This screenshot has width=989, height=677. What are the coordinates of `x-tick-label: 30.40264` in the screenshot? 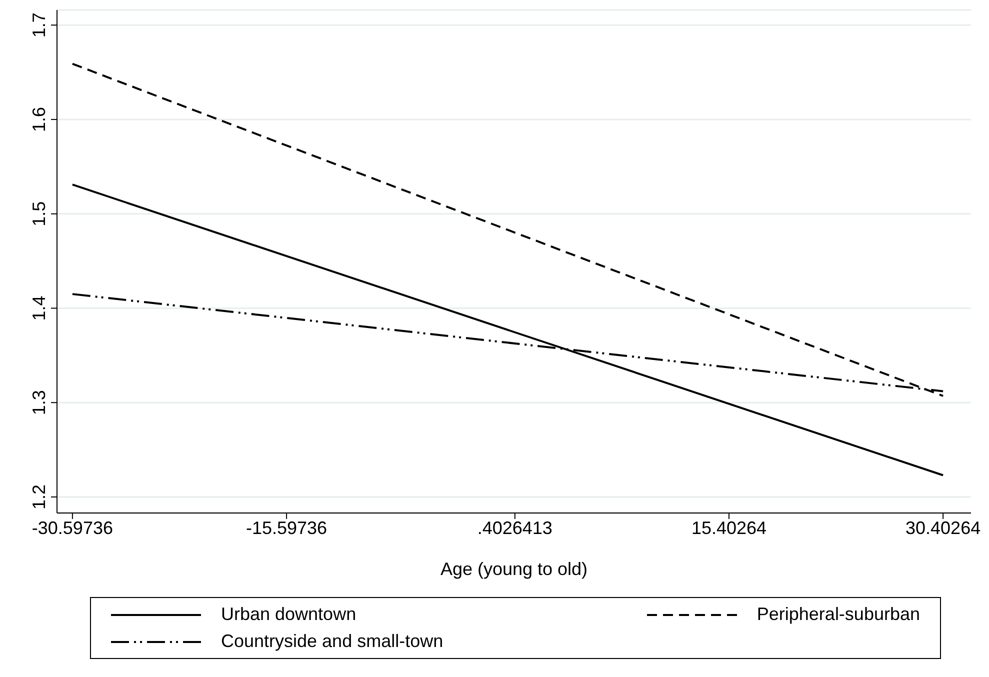 It's located at (943, 528).